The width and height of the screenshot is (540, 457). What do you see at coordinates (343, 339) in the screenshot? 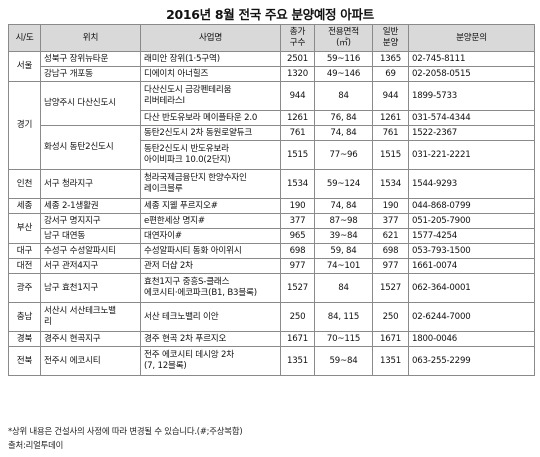
I see `area-cell: 70~115` at bounding box center [343, 339].